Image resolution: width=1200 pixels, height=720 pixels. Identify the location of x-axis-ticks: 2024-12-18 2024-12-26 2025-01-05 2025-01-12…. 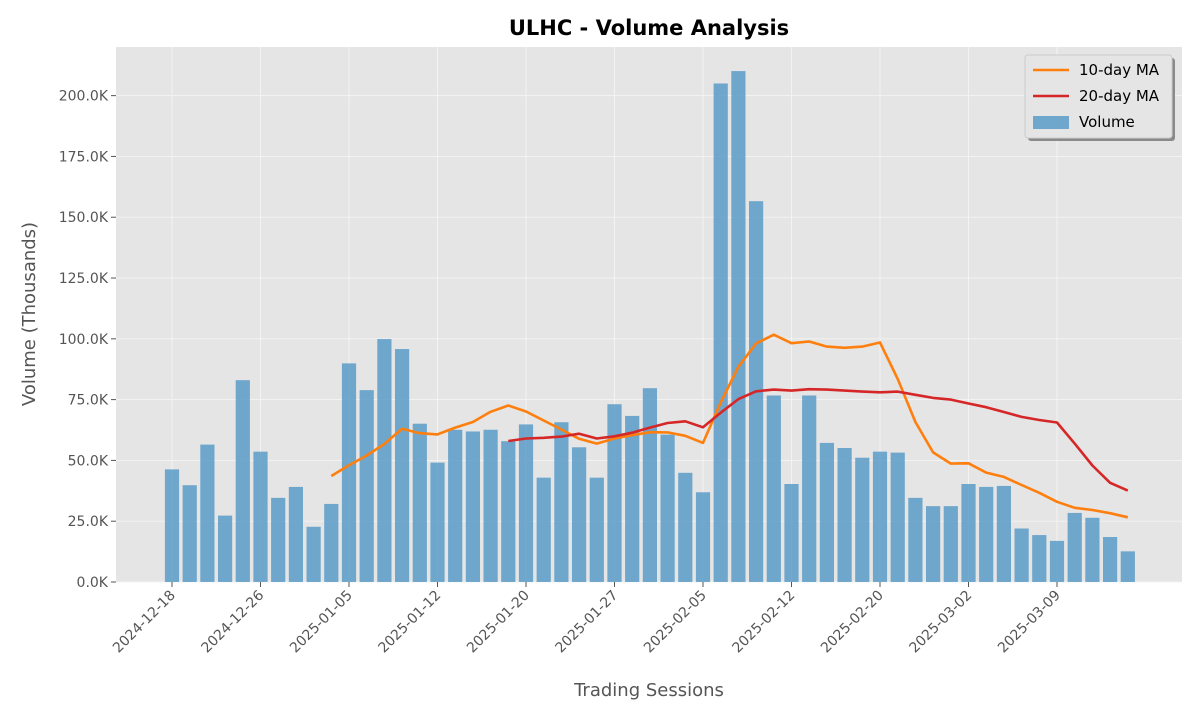
(587, 619).